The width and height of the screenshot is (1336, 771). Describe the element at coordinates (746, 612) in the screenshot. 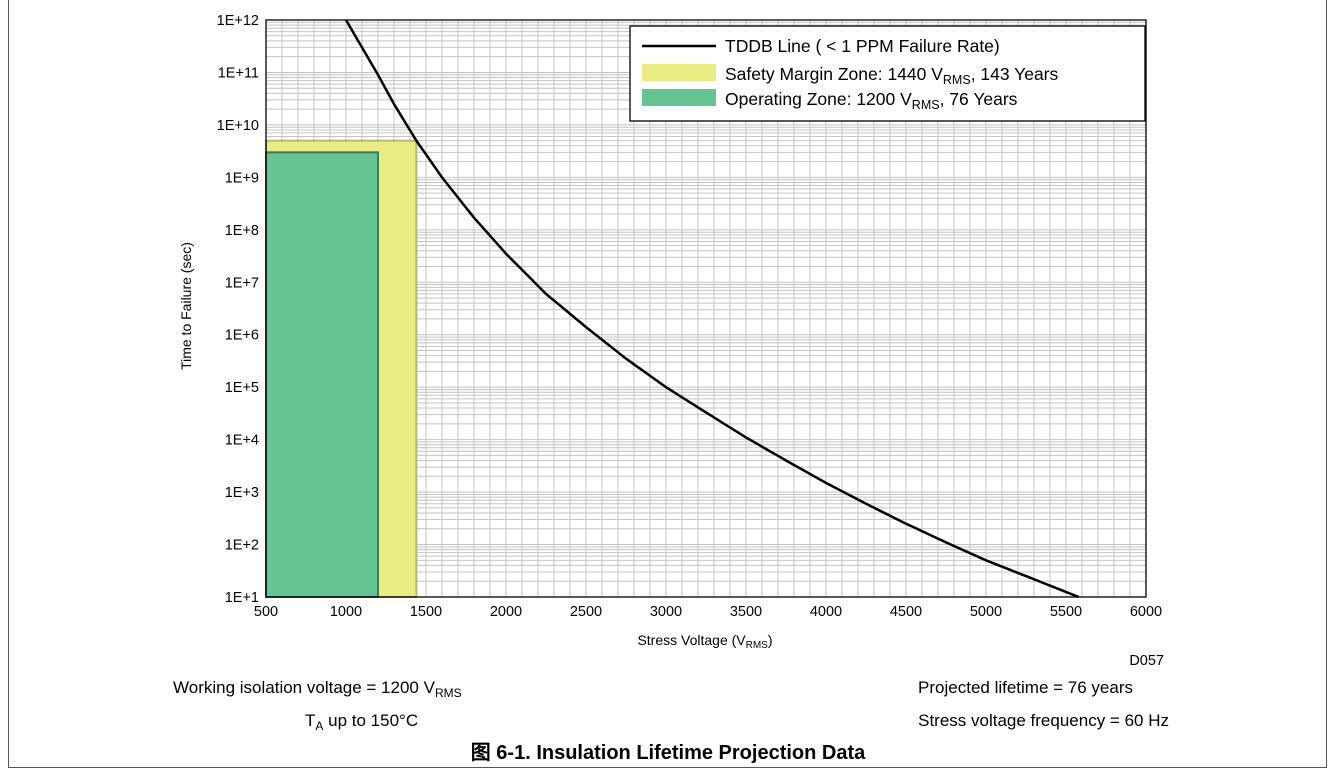

I see `x-tick-label: 3500` at that location.